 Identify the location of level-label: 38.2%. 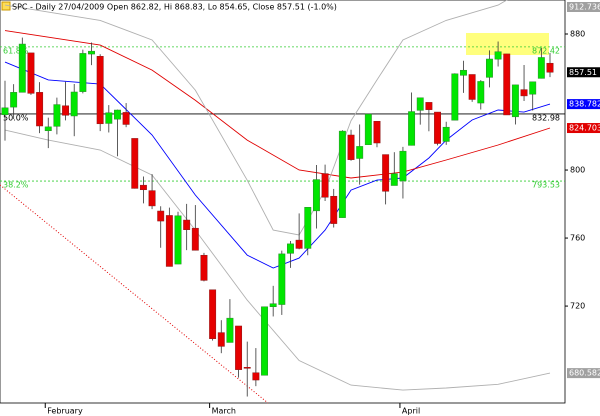
(16, 185).